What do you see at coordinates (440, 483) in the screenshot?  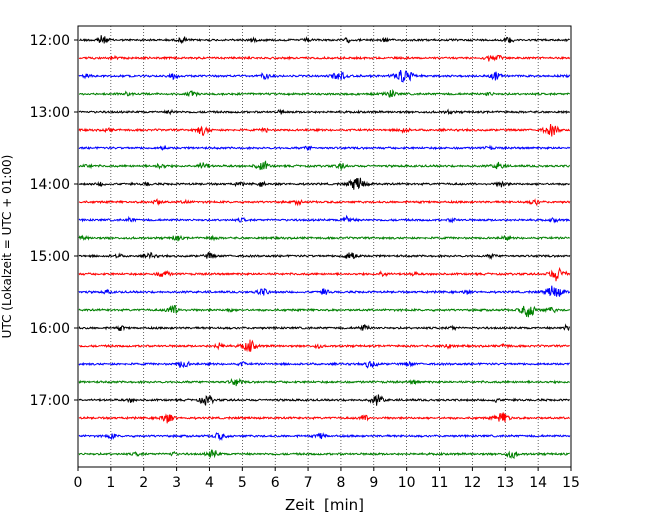 I see `x-tick-label: 11` at bounding box center [440, 483].